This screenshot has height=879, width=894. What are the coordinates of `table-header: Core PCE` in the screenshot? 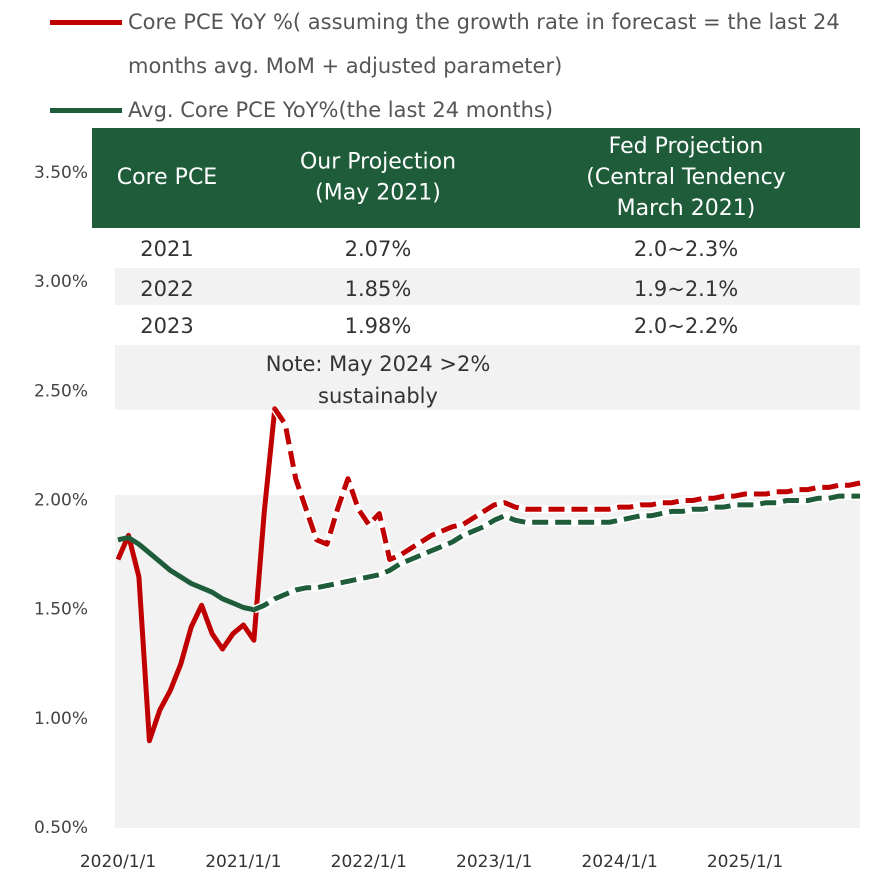 It's located at (167, 177).